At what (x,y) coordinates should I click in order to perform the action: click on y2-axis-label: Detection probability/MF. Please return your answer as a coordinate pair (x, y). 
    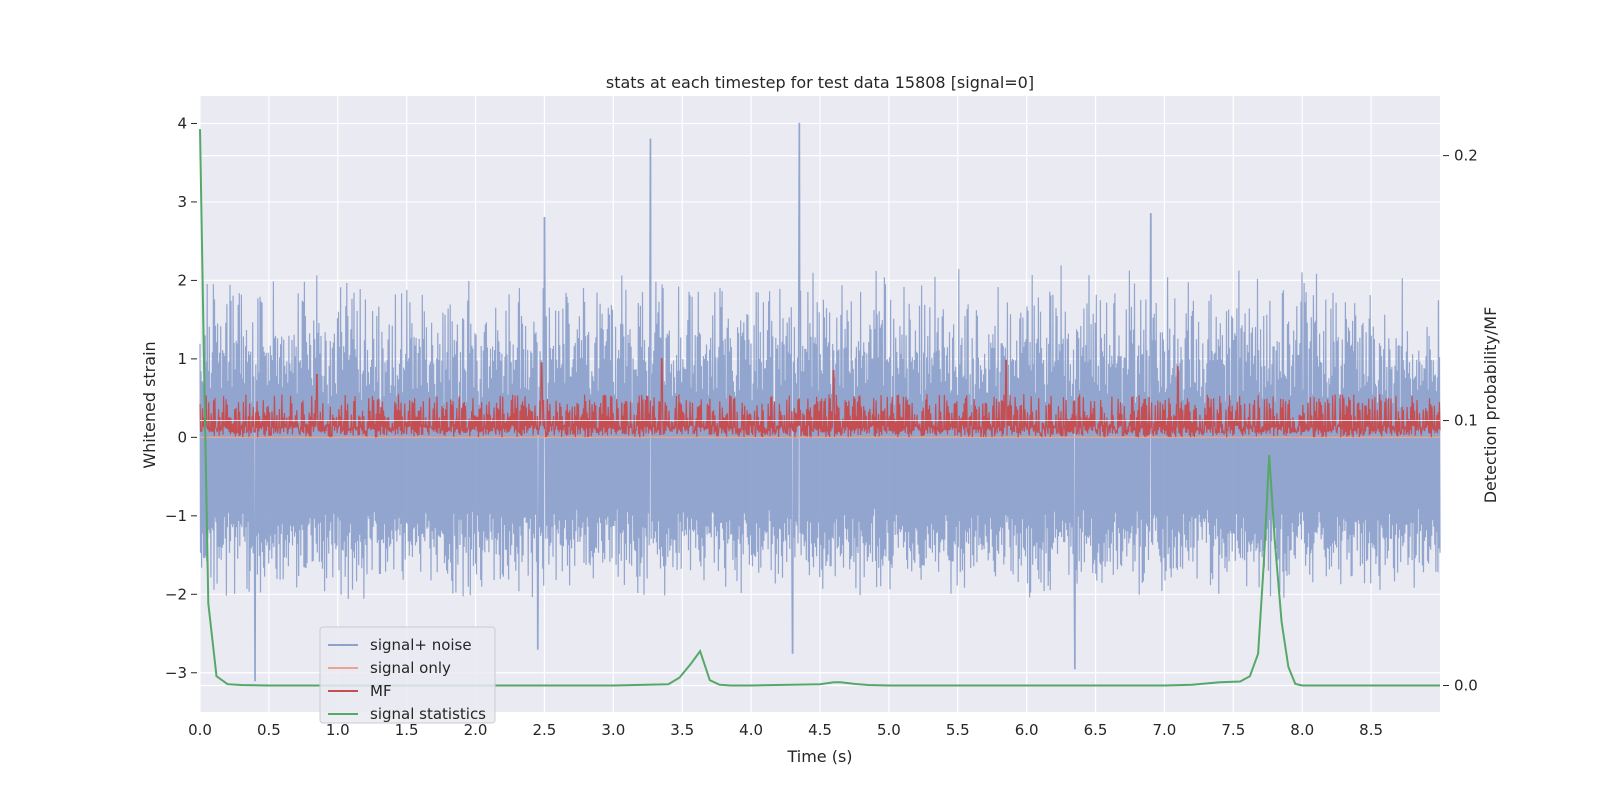
    Looking at the image, I should click on (1490, 405).